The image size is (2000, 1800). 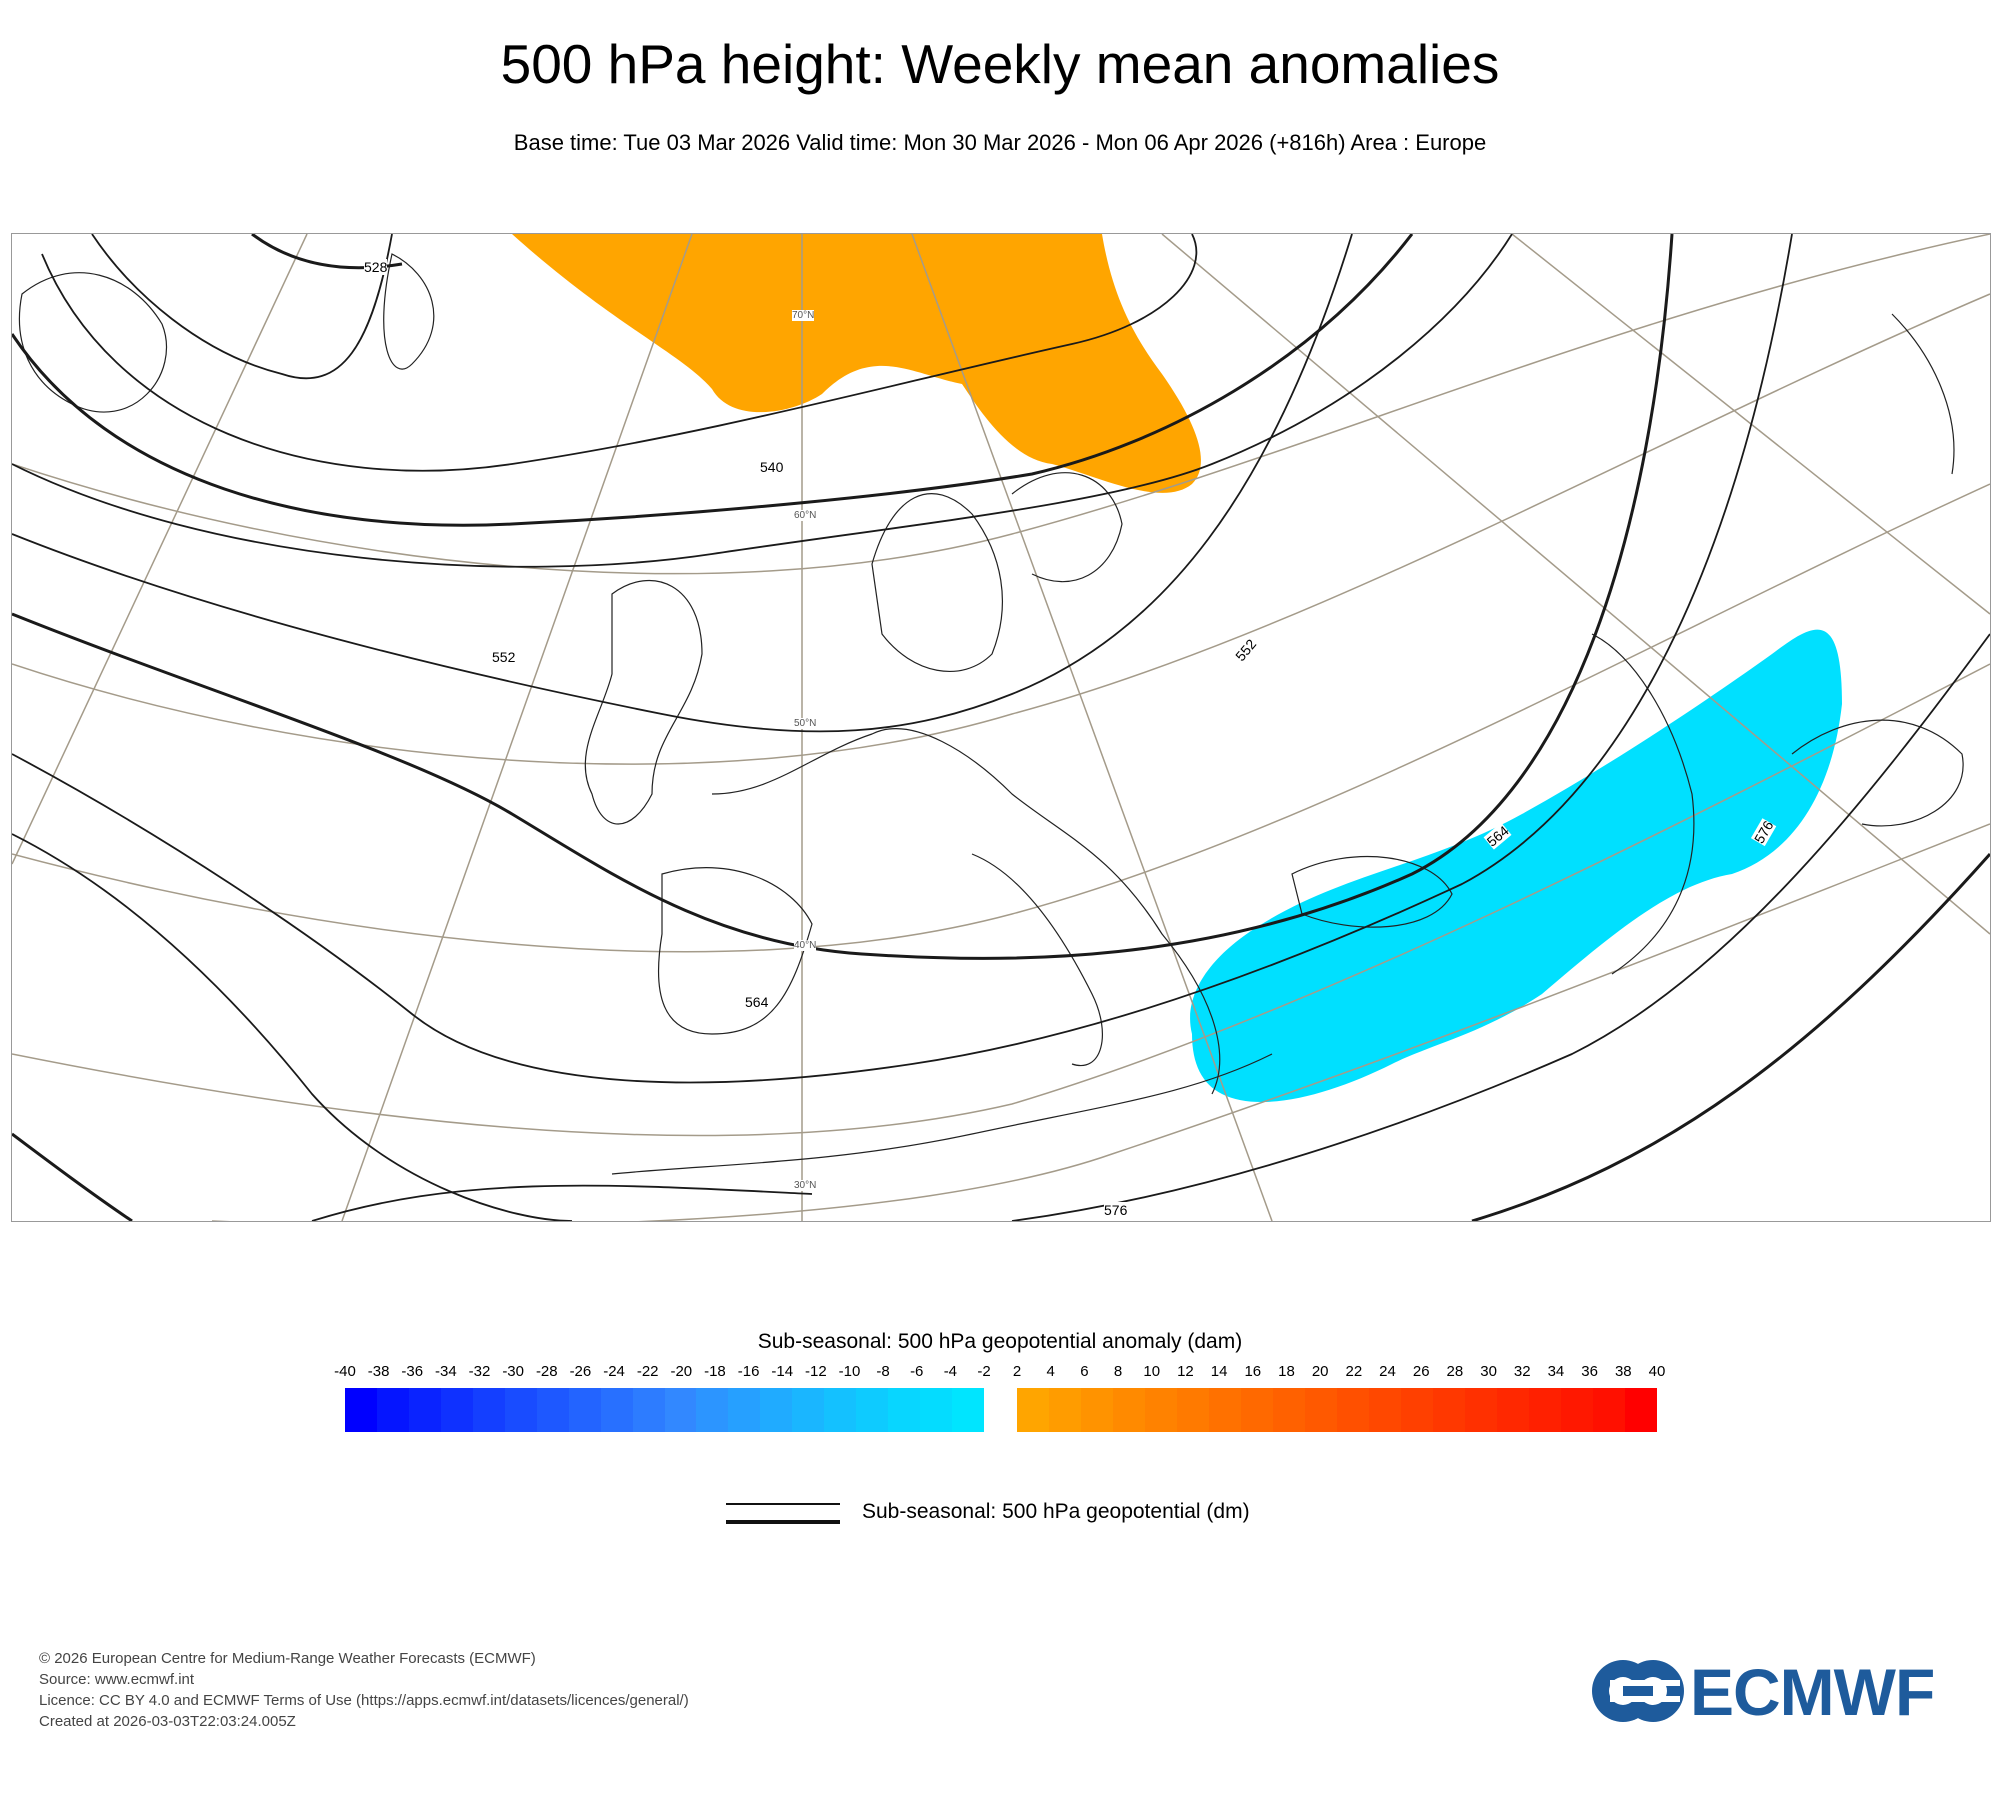 What do you see at coordinates (1354, 1371) in the screenshot?
I see `colorbar-tick-label: 22` at bounding box center [1354, 1371].